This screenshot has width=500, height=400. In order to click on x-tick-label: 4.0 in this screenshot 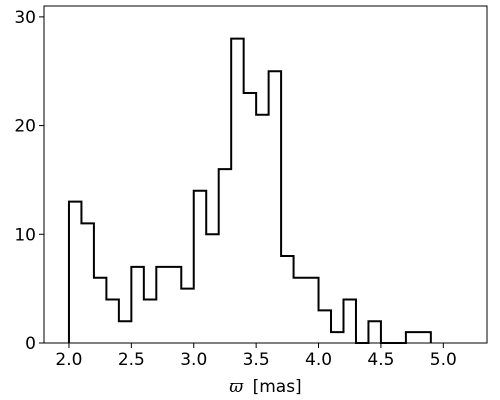, I will do `click(318, 360)`.